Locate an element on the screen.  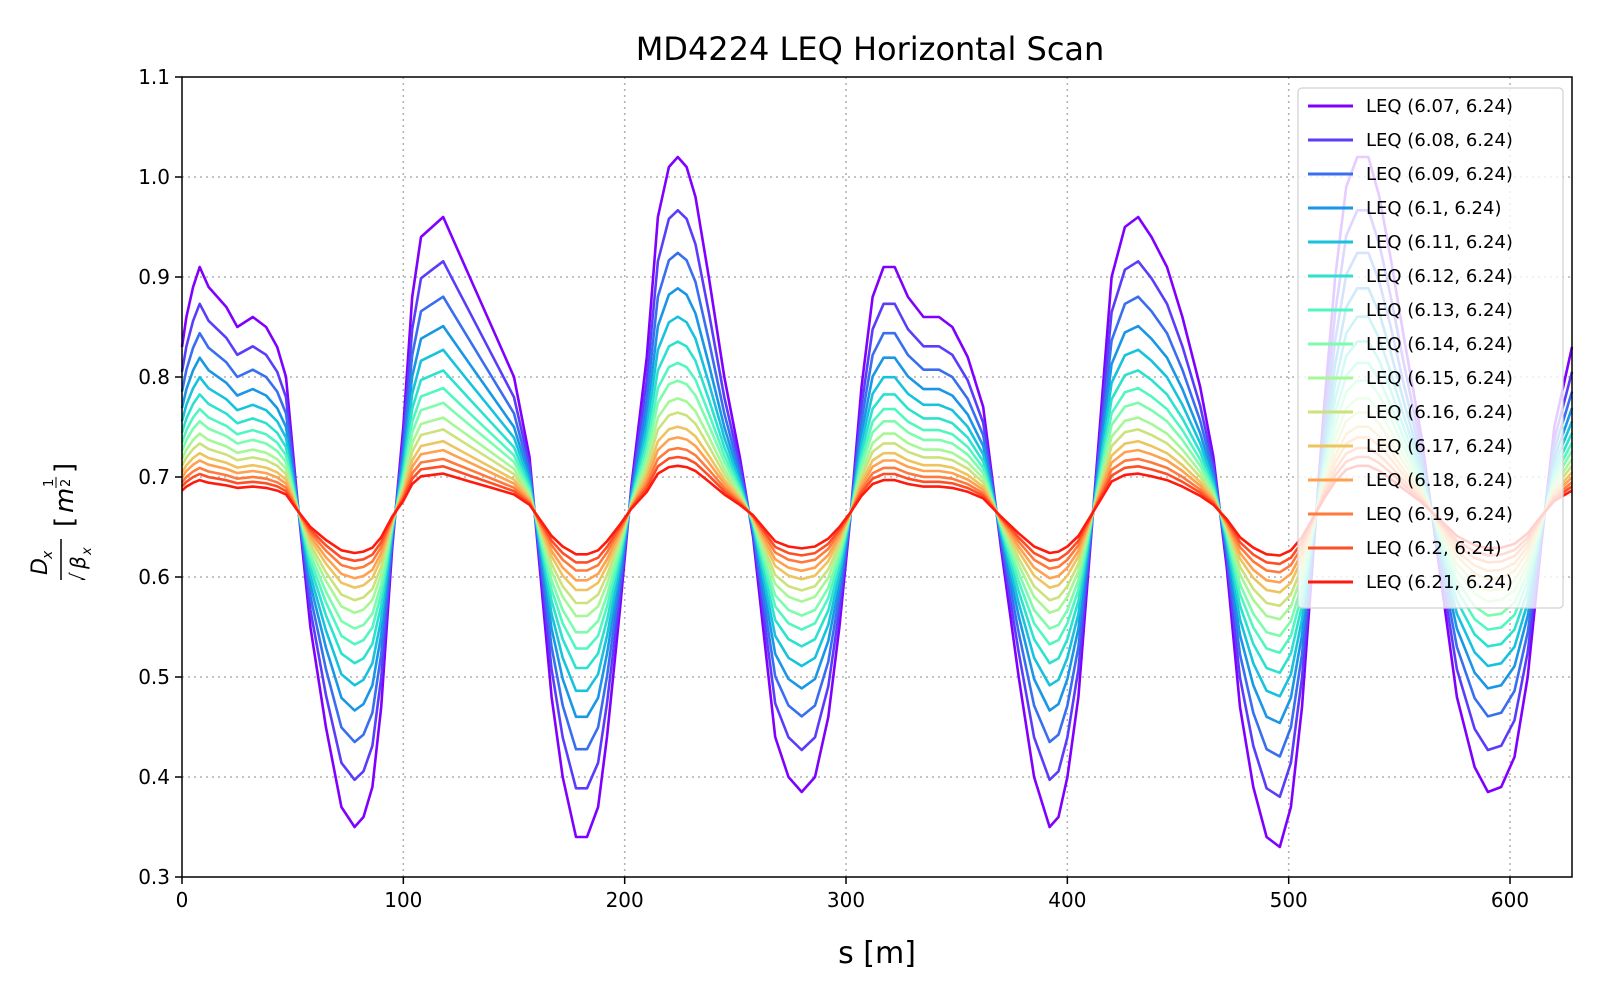
legend-box is located at coordinates (1430, 348).